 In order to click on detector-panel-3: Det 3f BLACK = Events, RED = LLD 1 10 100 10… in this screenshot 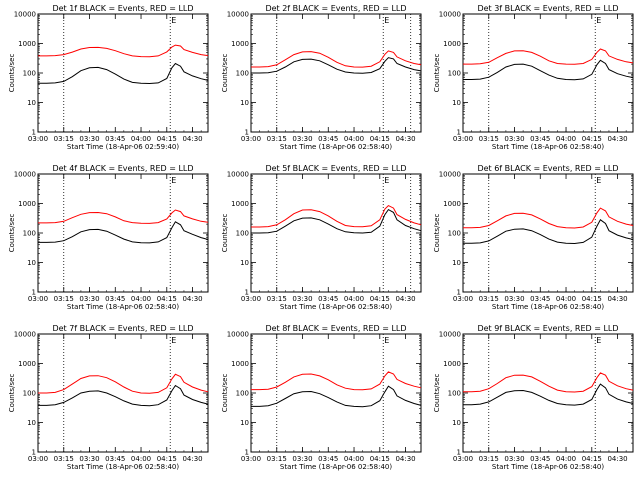, I will do `click(533, 77)`.